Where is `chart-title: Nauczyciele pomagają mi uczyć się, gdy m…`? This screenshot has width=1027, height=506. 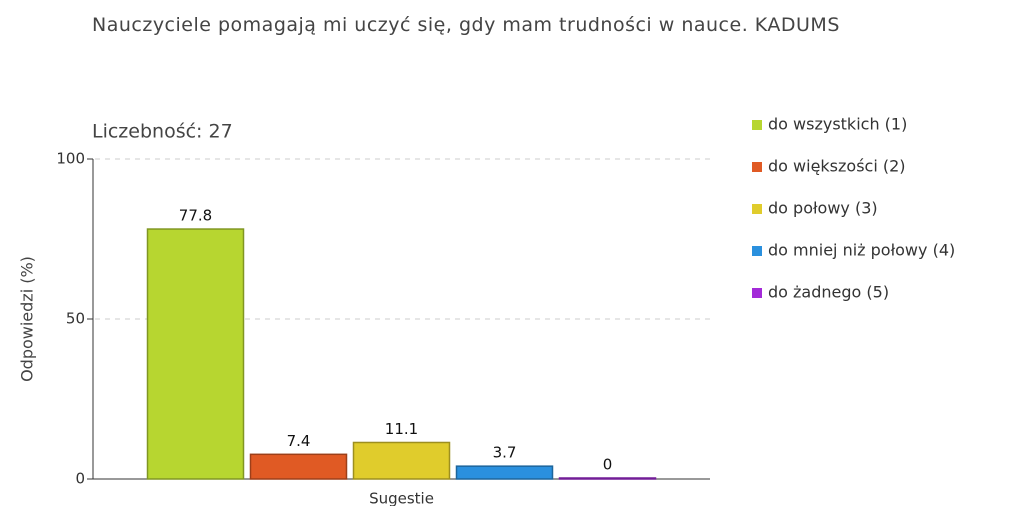 chart-title: Nauczyciele pomagają mi uczyć się, gdy m… is located at coordinates (466, 25).